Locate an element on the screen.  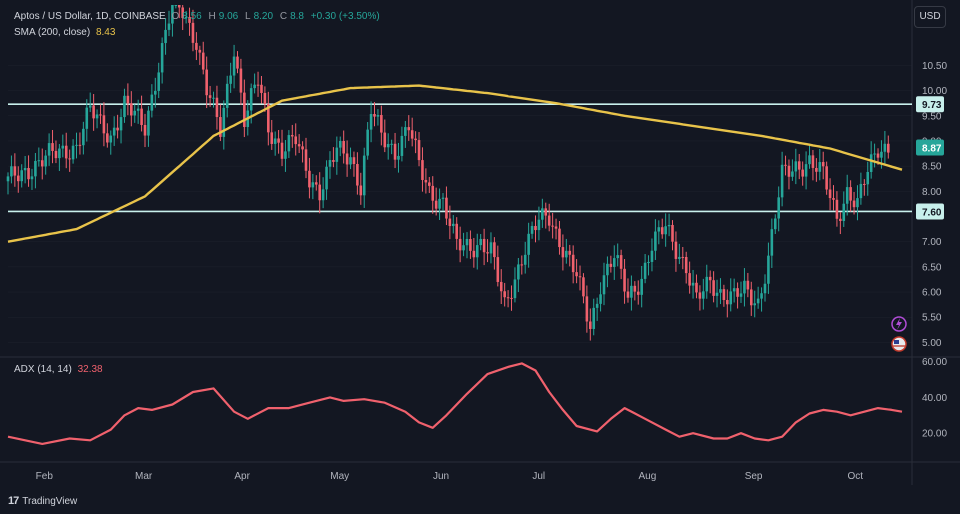
lightning-icon-ring is located at coordinates (899, 324).